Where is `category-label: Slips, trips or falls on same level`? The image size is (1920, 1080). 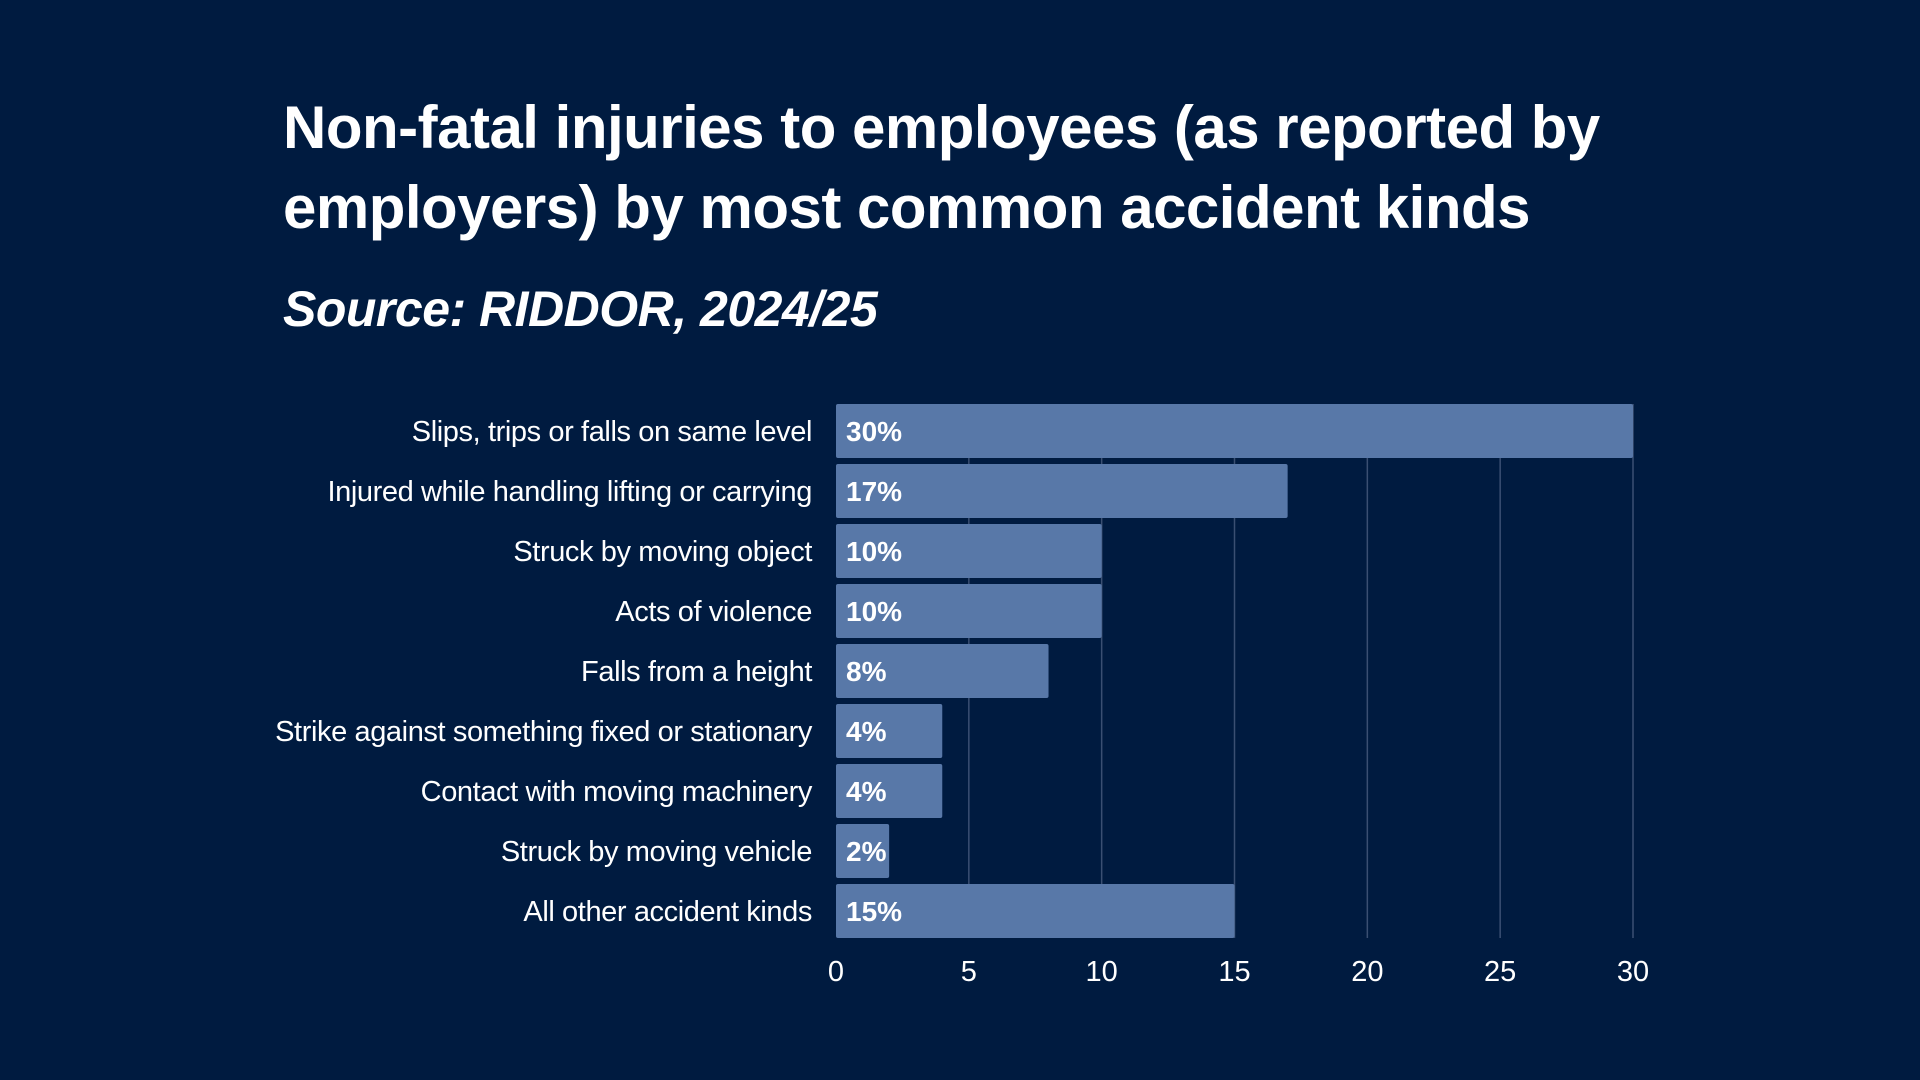
category-label: Slips, trips or falls on same level is located at coordinates (612, 432).